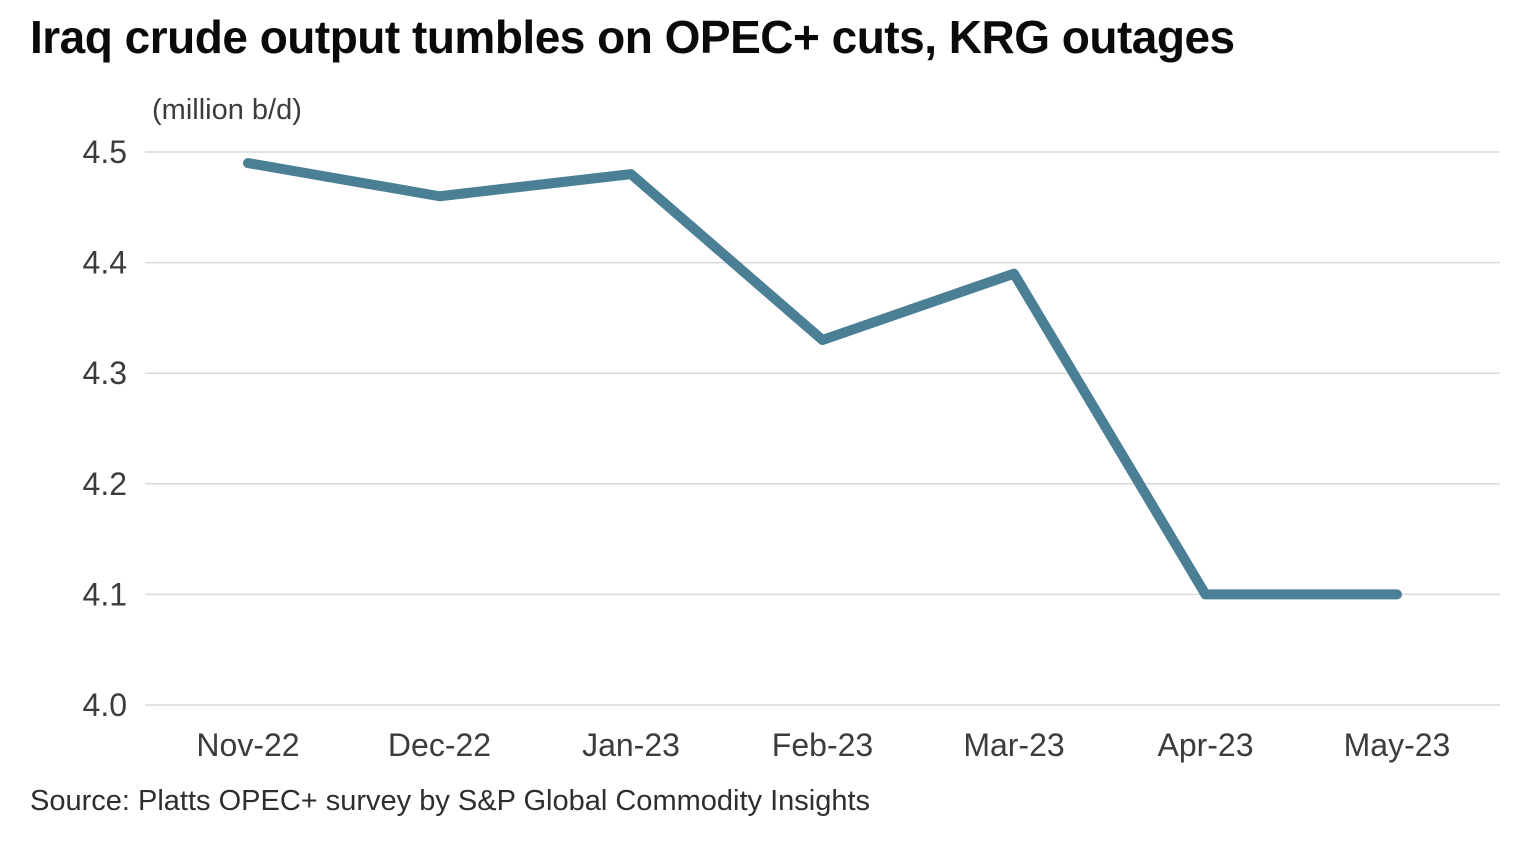  Describe the element at coordinates (105, 705) in the screenshot. I see `y-tick-label: 4.0` at that location.